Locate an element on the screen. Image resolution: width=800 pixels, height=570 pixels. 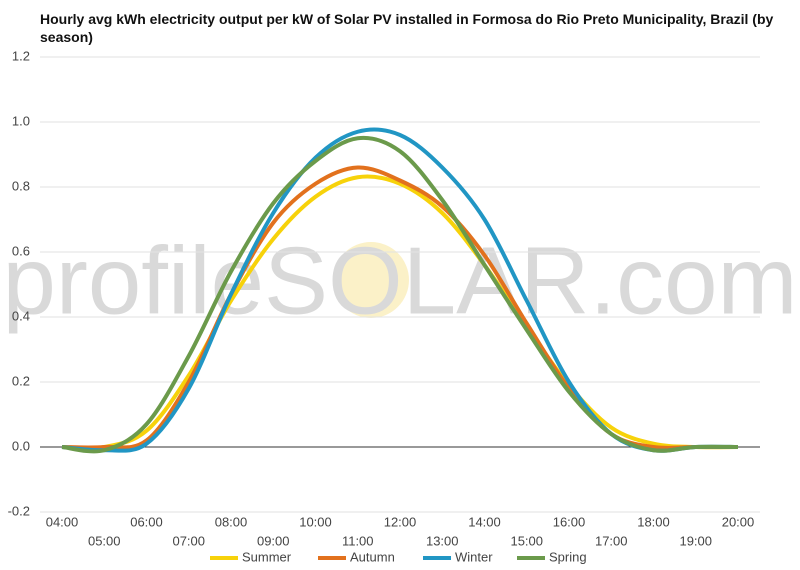
x-tick-label: 19:00 is located at coordinates (695, 540).